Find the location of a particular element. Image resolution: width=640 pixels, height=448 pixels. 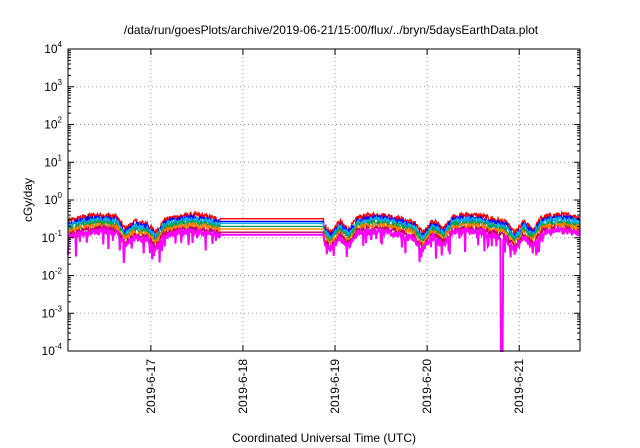

x-tick-label: 2019-6-20 is located at coordinates (427, 386).